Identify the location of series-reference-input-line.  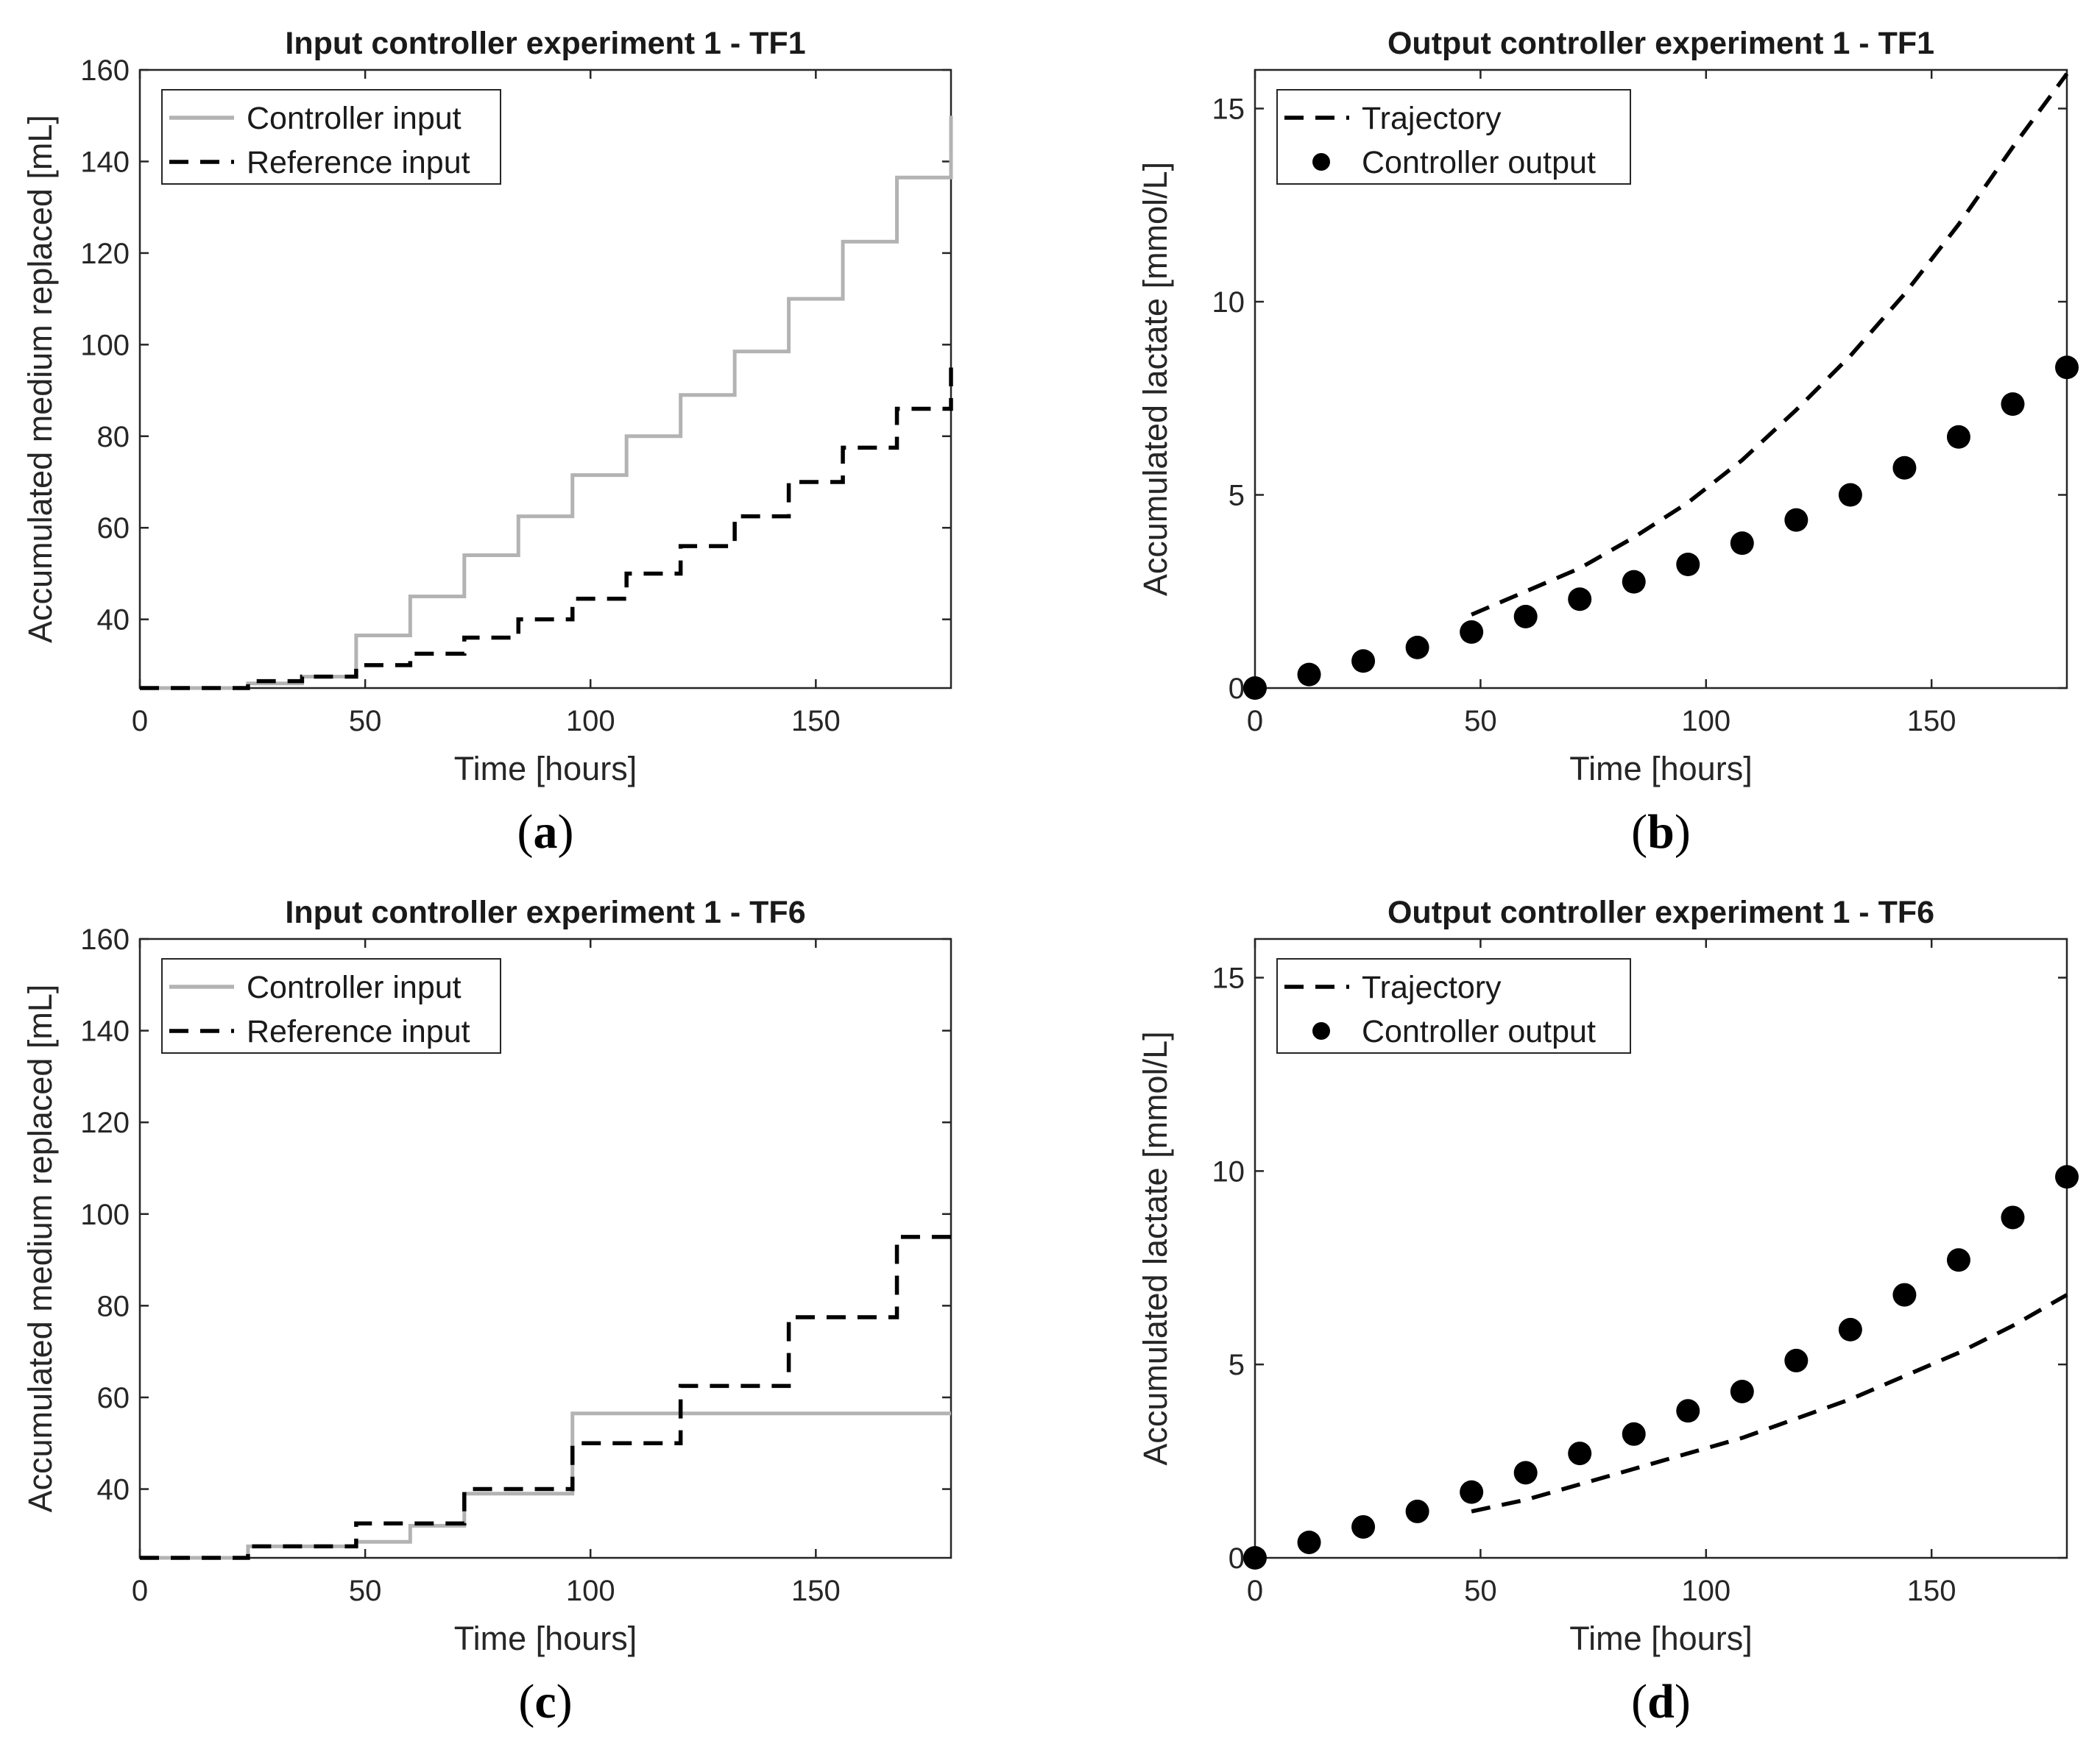
(545, 1397).